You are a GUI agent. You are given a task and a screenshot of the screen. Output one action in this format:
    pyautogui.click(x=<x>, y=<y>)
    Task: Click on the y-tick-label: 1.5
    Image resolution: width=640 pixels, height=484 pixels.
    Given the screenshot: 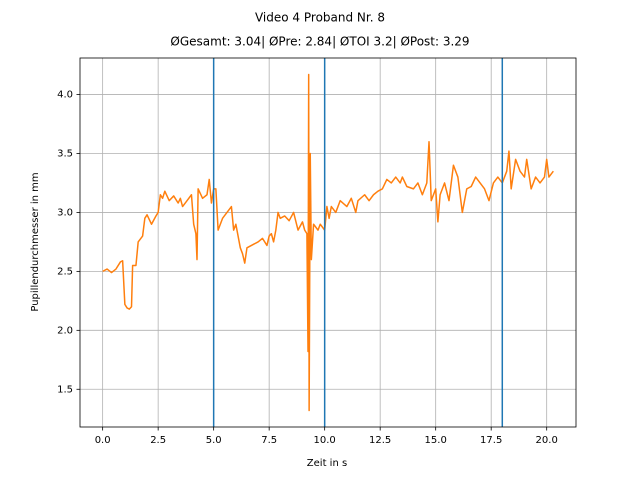 What is the action you would take?
    pyautogui.click(x=65, y=389)
    